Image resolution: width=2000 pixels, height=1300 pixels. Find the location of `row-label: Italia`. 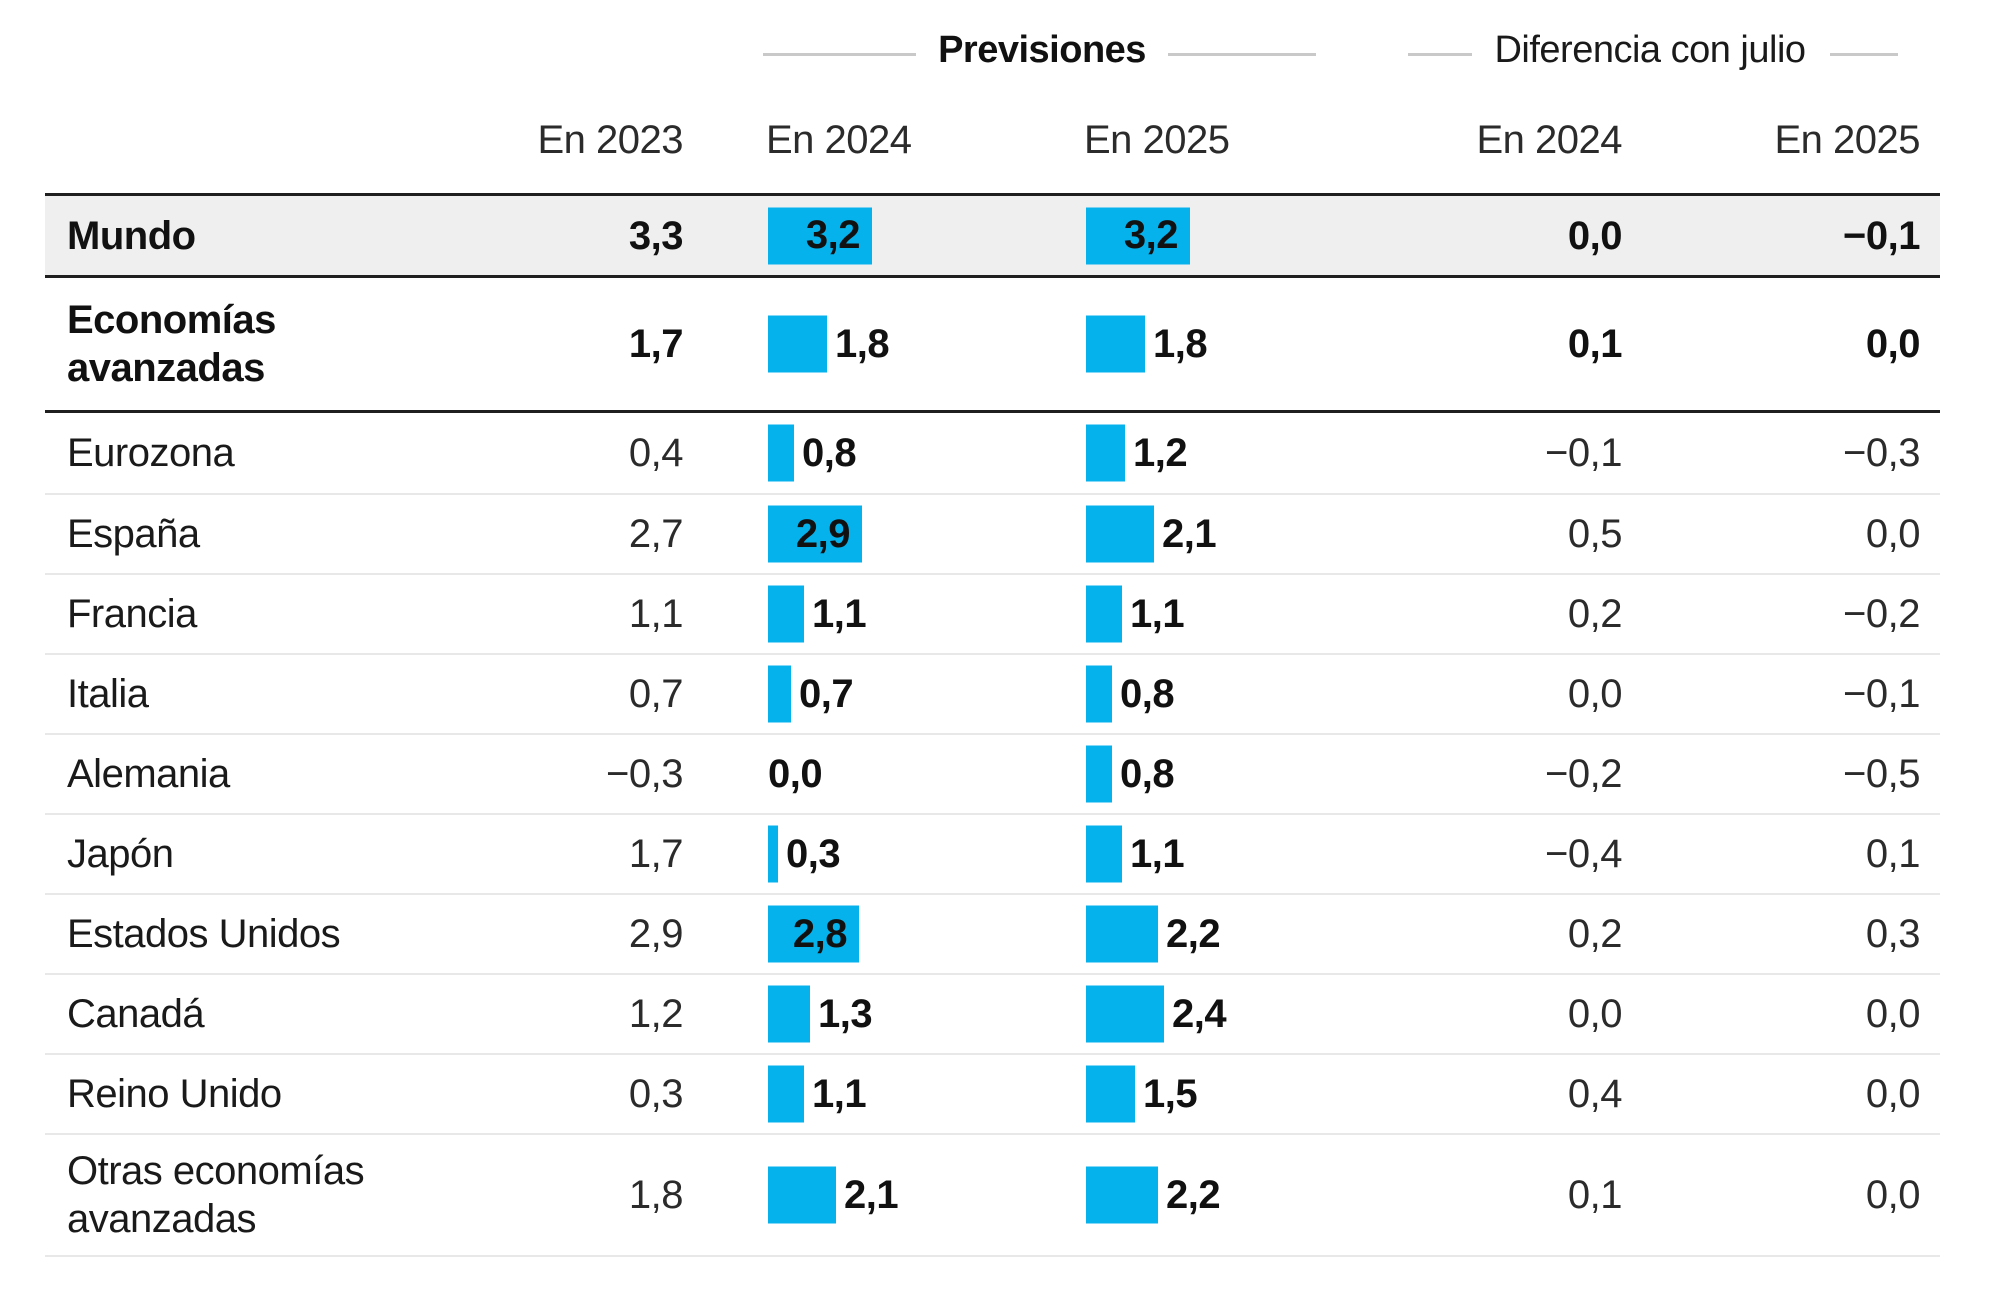

row-label: Italia is located at coordinates (108, 694).